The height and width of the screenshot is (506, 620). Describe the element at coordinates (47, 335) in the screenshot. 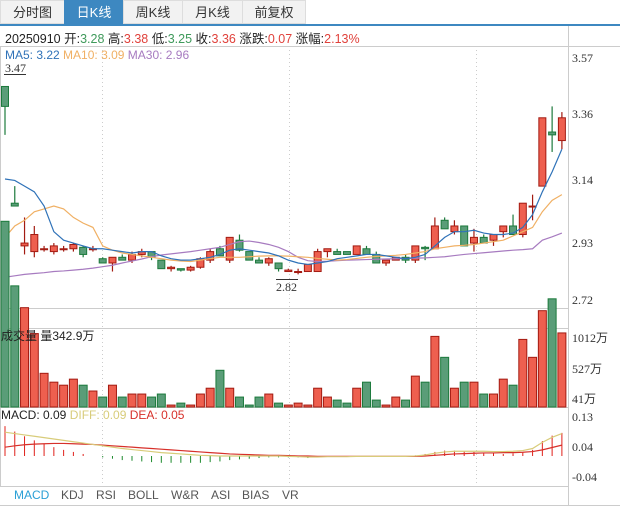

I see `volume-title: 成交量 量342.9万` at that location.